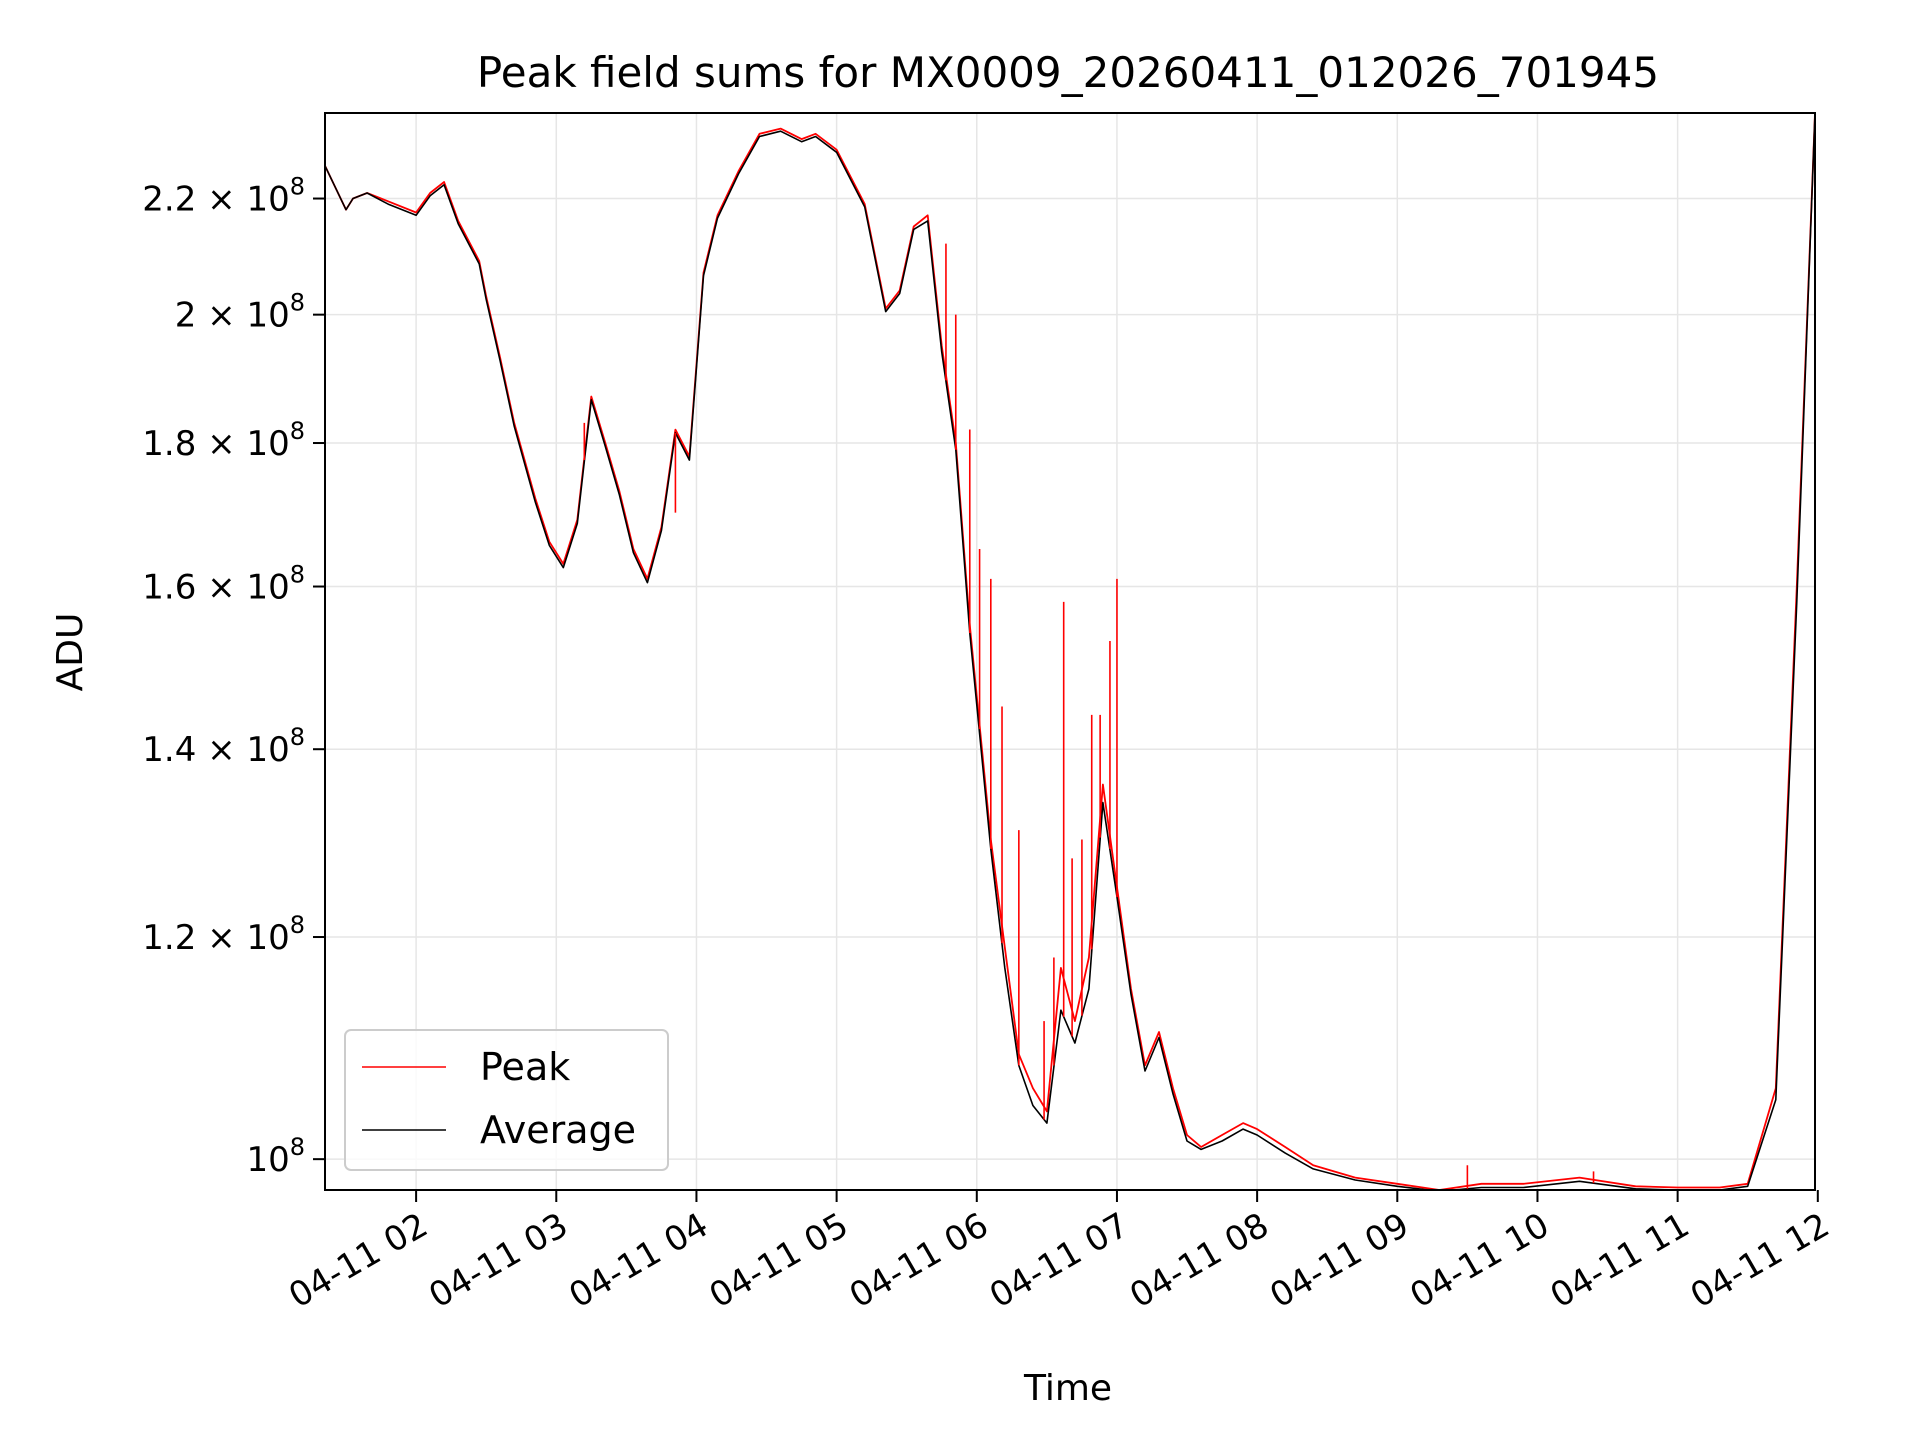  Describe the element at coordinates (223, 934) in the screenshot. I see `y-tick-label: 1.2 × 108` at that location.